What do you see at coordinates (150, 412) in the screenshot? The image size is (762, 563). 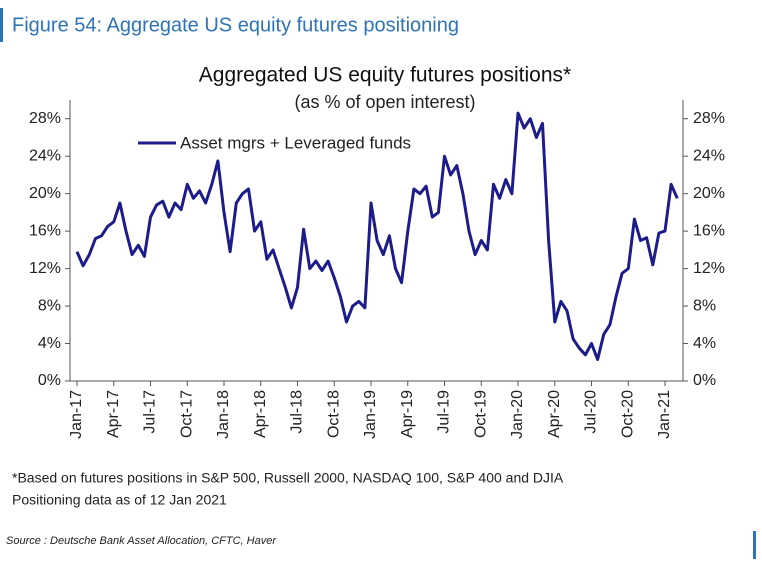 I see `x-tick-label: Jul-17` at bounding box center [150, 412].